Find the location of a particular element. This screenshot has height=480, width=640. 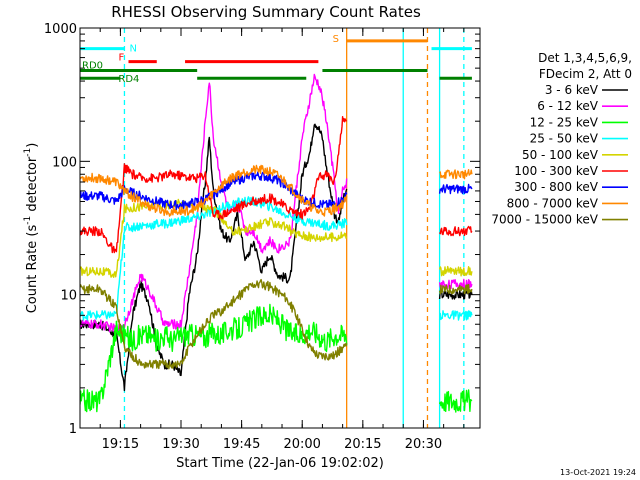

flag-label: S is located at coordinates (336, 39).